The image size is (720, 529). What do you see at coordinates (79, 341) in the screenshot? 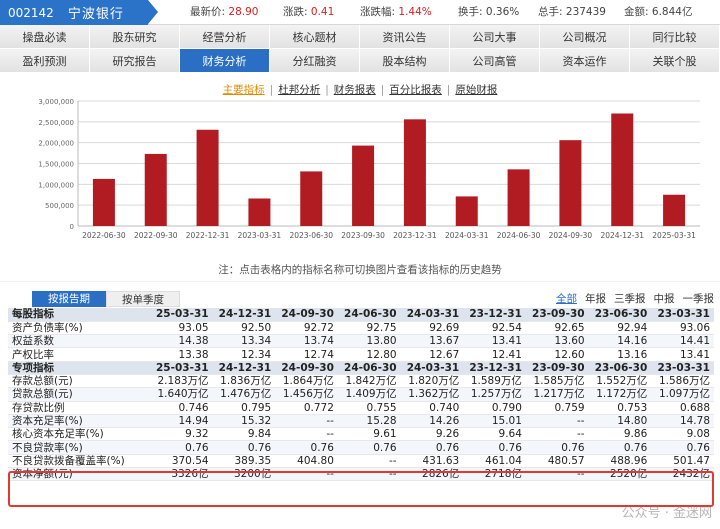
I see `indicator-name: 权益系数` at bounding box center [79, 341].